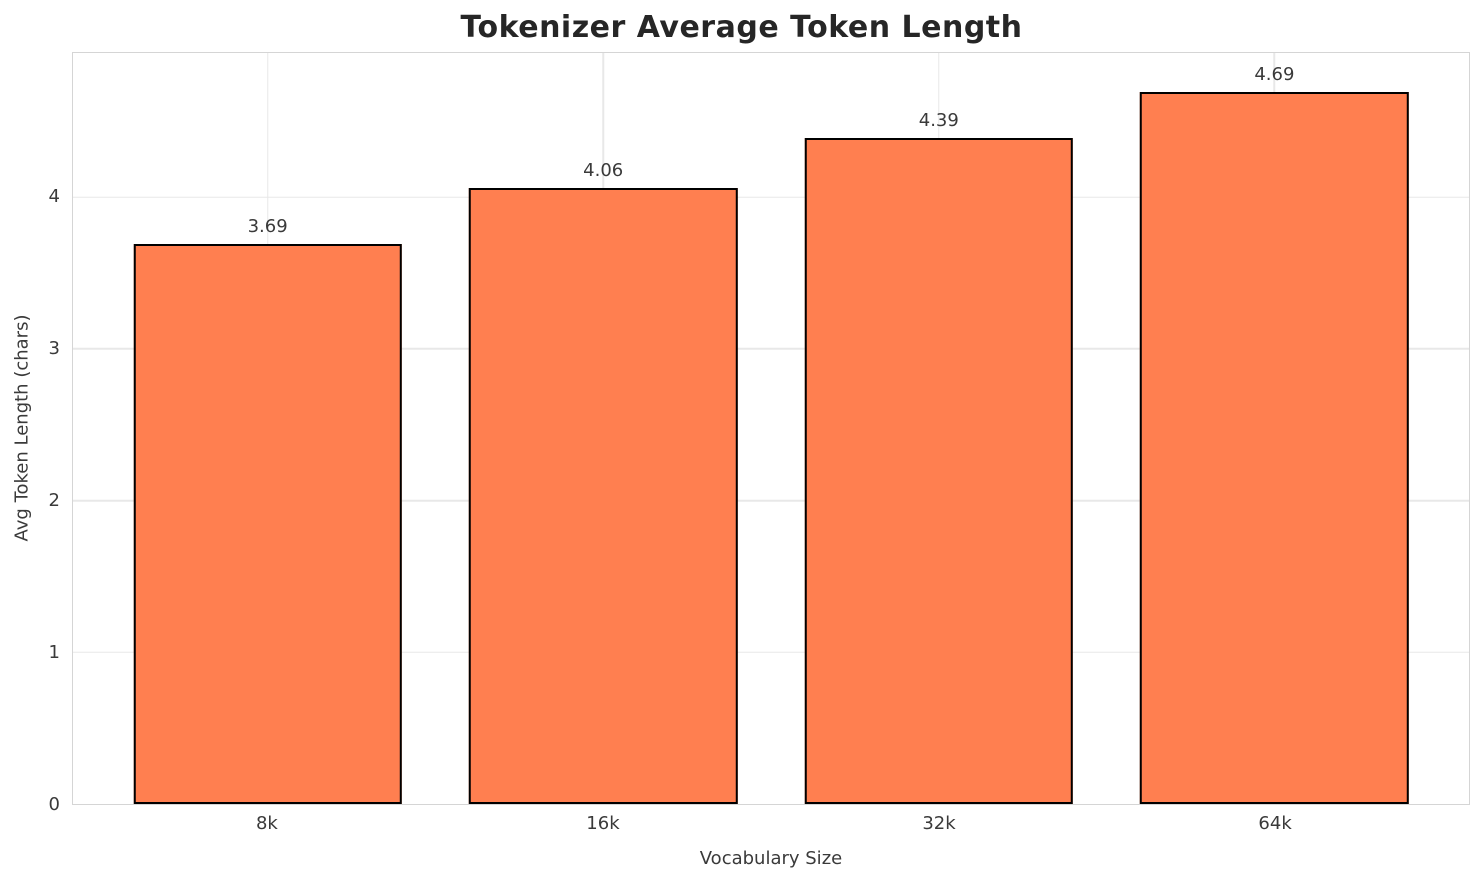 Image resolution: width=1483 pixels, height=885 pixels. I want to click on y-tick-label: 0, so click(54, 804).